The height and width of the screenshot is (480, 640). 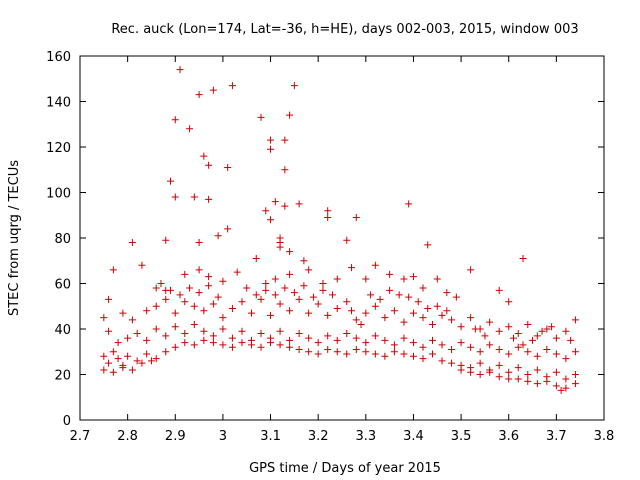 I want to click on y-tick-label: 140, so click(x=58, y=103).